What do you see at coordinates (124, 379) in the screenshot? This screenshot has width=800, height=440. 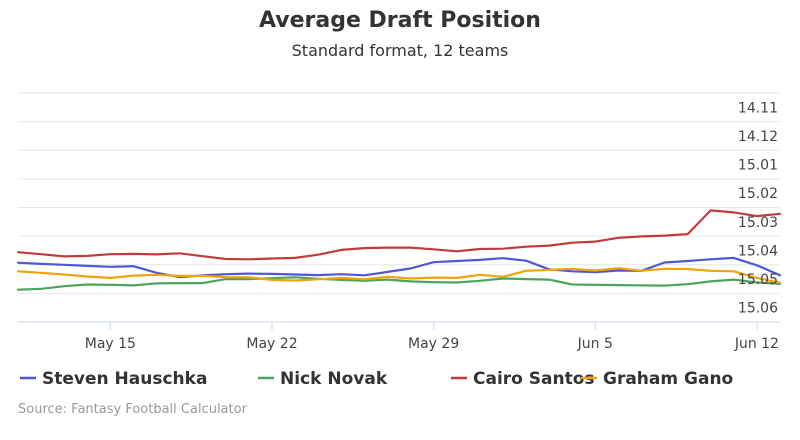 I see `legend-label: Steven Hauschka` at bounding box center [124, 379].